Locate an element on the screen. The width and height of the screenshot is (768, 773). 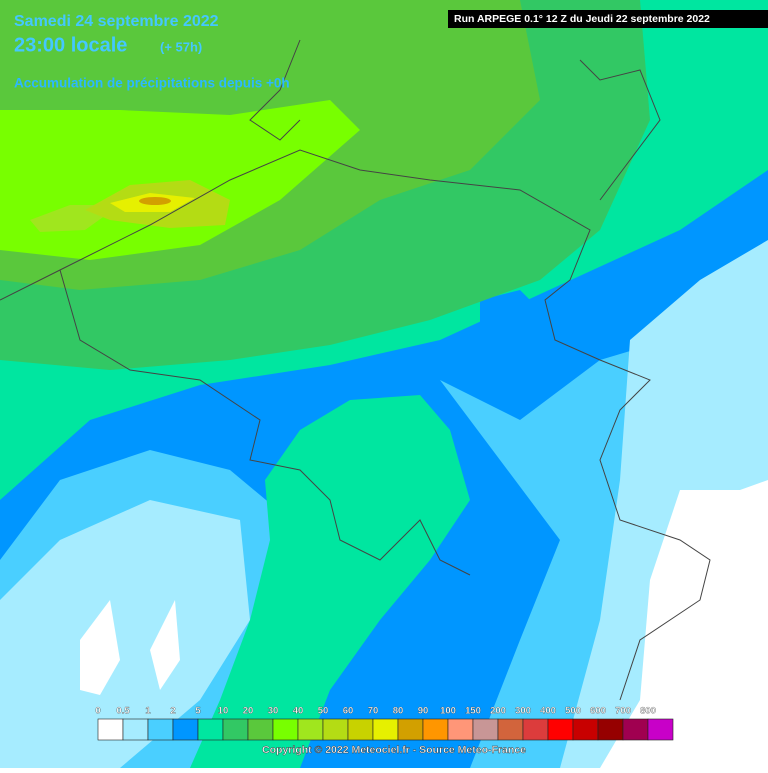
legend-label: 300 is located at coordinates (523, 711).